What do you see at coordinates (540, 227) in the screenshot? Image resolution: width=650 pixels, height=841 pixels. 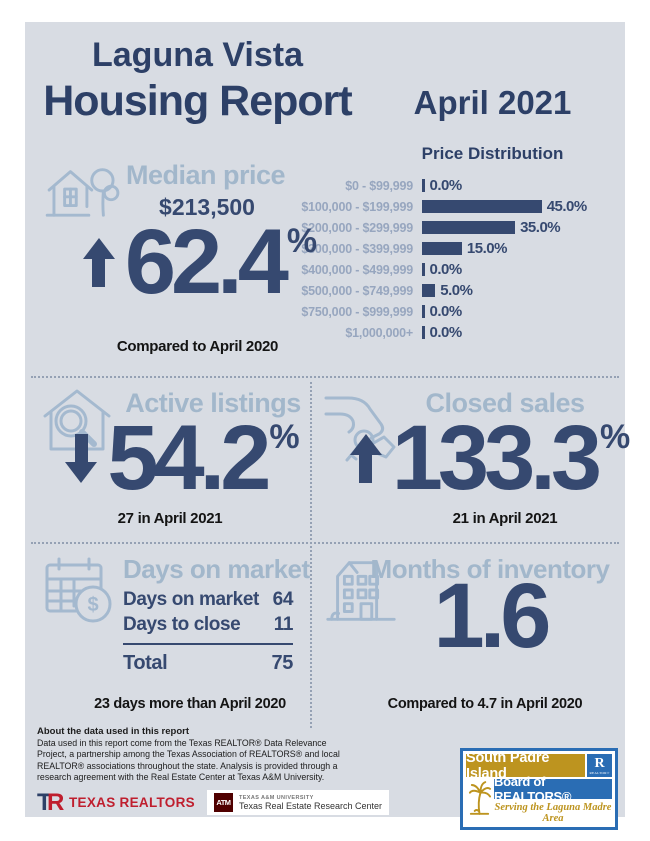 I see `chart-value-label: 35.0%` at bounding box center [540, 227].